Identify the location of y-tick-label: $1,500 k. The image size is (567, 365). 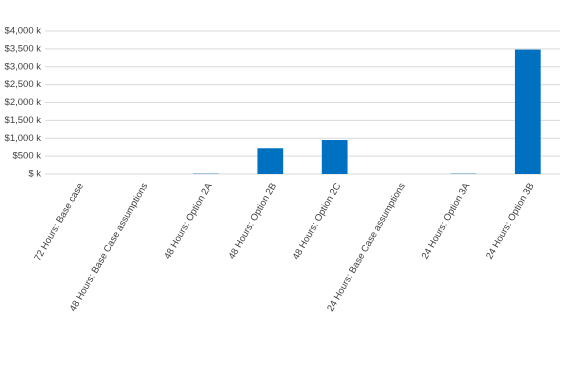
(23, 120).